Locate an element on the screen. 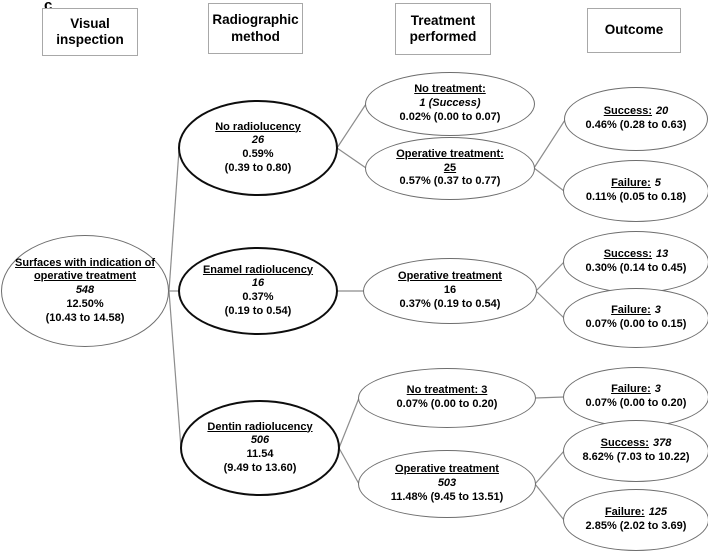 The image size is (708, 552). node-title: No radiolucency is located at coordinates (258, 126).